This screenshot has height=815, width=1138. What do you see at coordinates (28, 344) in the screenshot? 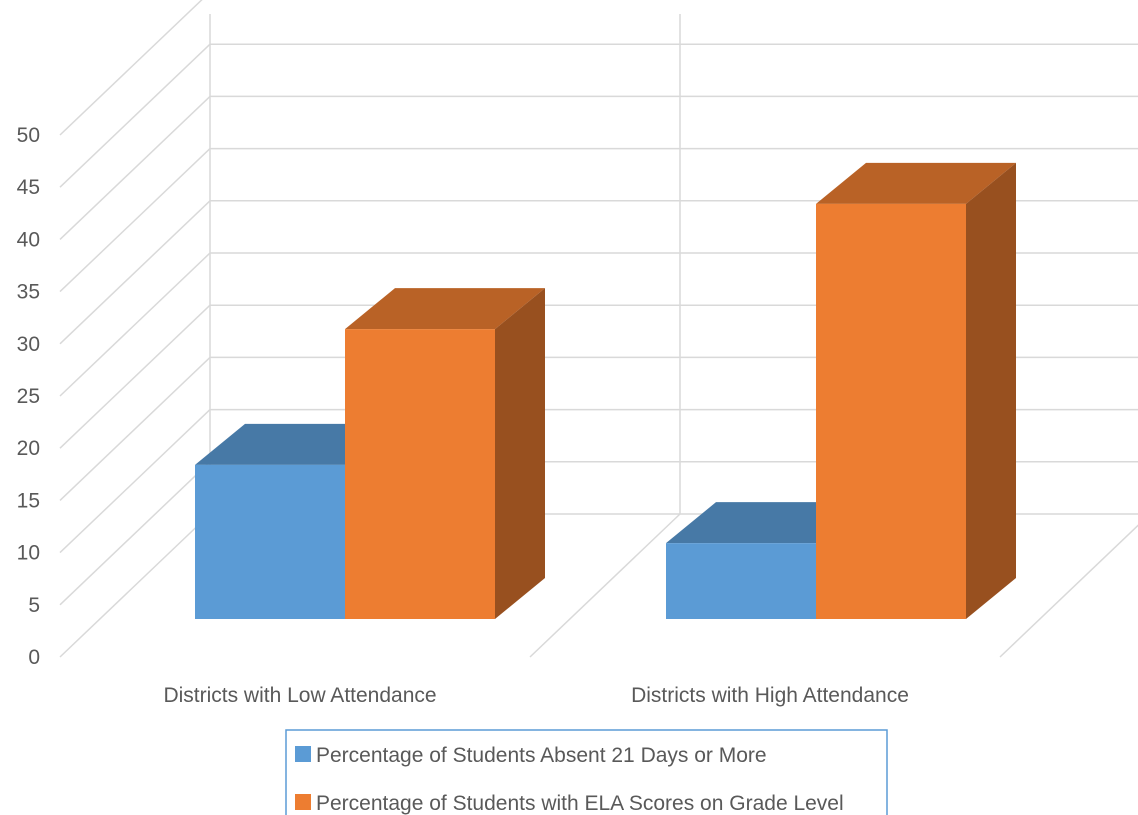
I see `y-tick-label: 30` at bounding box center [28, 344].